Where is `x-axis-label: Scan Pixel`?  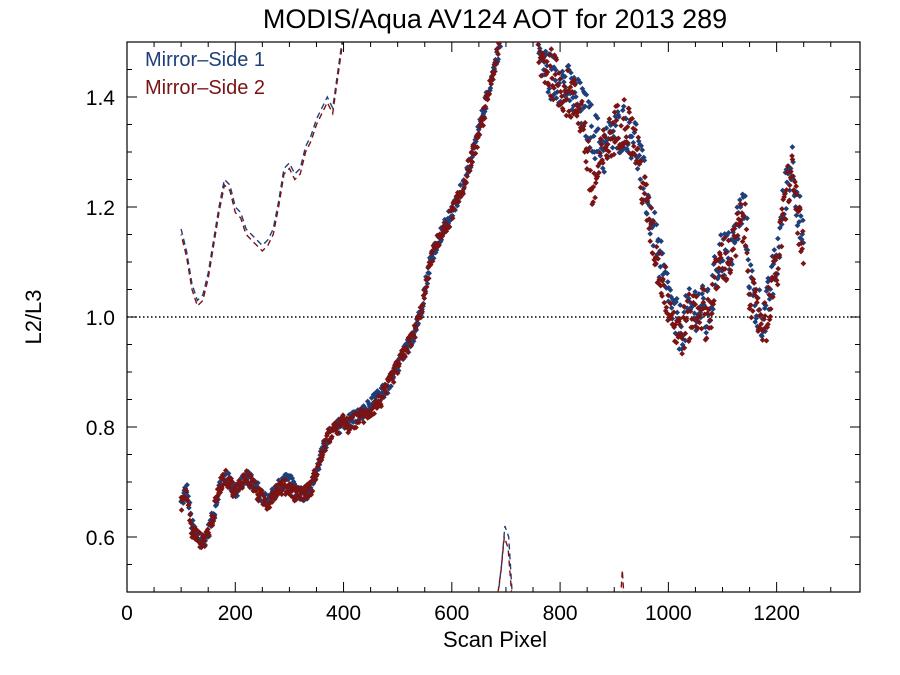 x-axis-label: Scan Pixel is located at coordinates (495, 639).